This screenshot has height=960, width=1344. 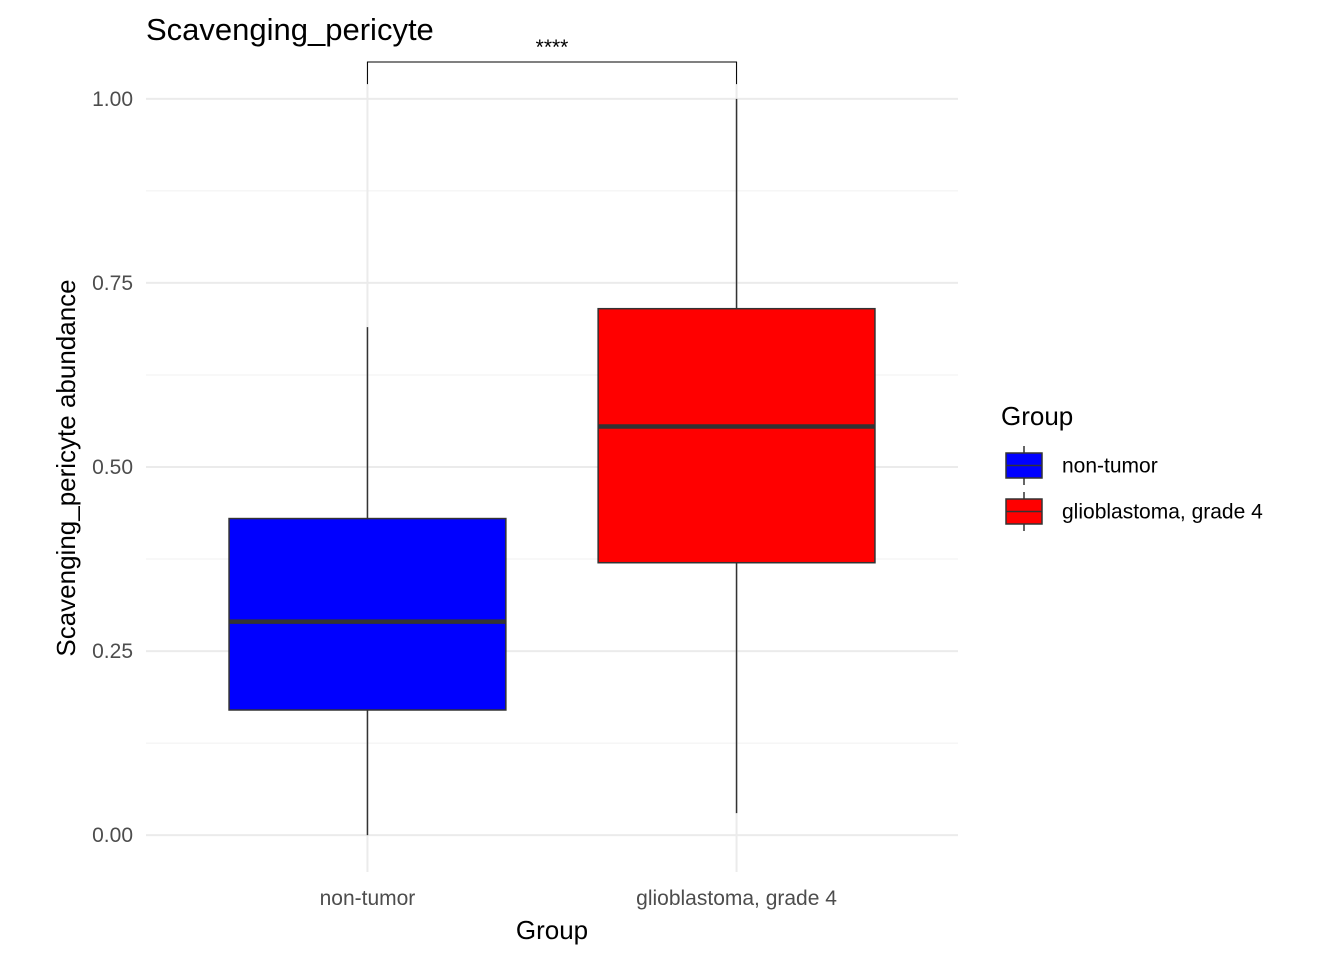 What do you see at coordinates (552, 47) in the screenshot?
I see `significance-label: ****` at bounding box center [552, 47].